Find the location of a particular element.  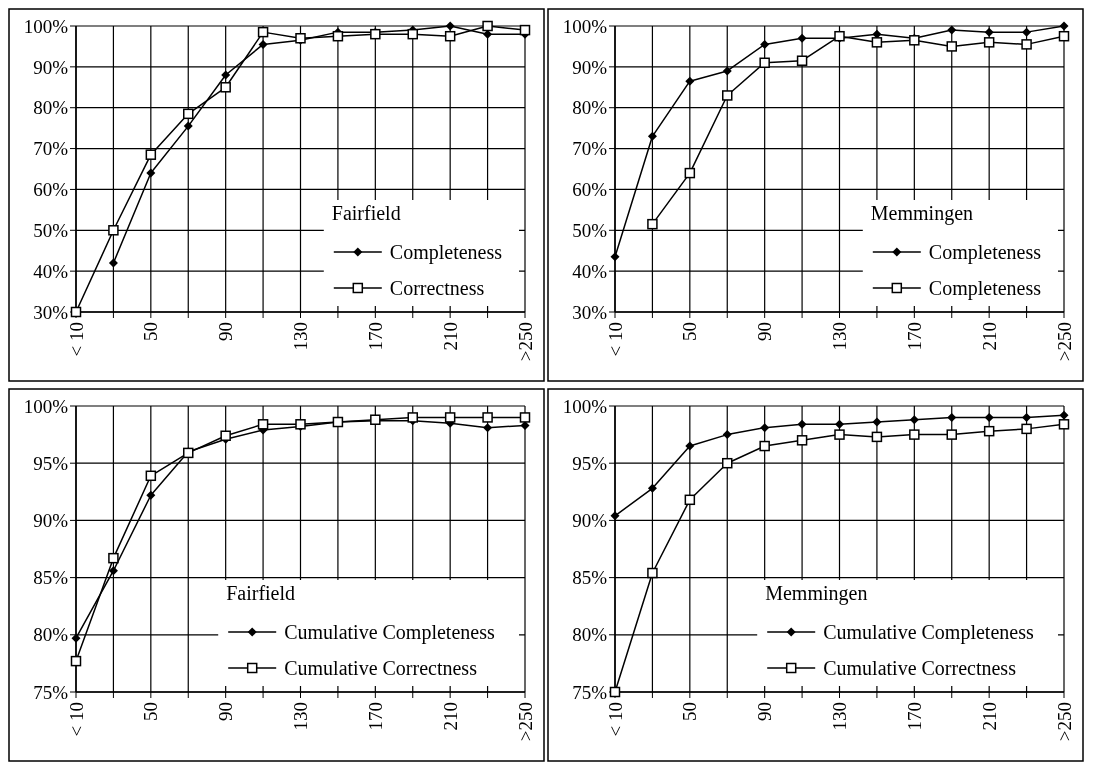

legend-label: Correctness is located at coordinates (437, 288).